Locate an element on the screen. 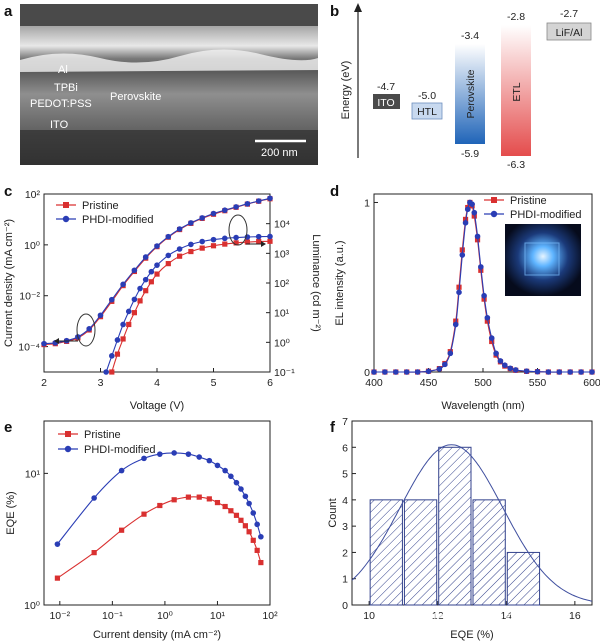  chart-e-xlabel: Current density (mA cm⁻²) is located at coordinates (157, 635).